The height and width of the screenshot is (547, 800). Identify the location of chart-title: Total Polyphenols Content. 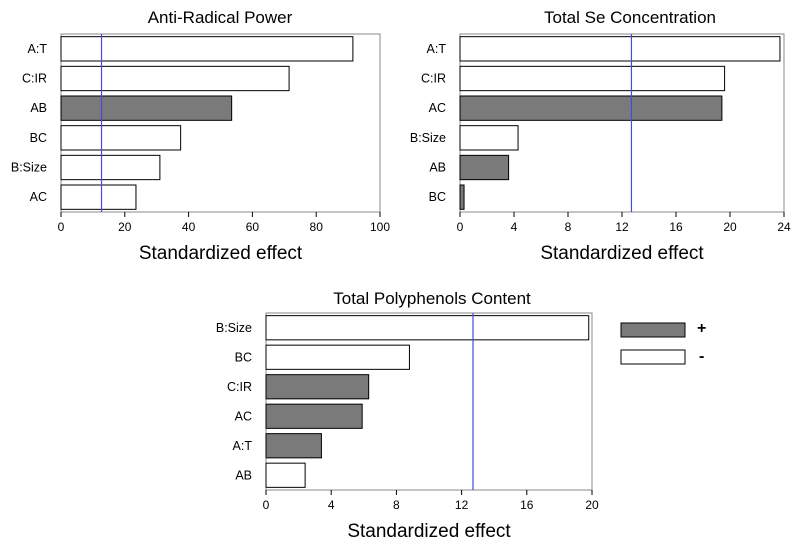
(432, 298).